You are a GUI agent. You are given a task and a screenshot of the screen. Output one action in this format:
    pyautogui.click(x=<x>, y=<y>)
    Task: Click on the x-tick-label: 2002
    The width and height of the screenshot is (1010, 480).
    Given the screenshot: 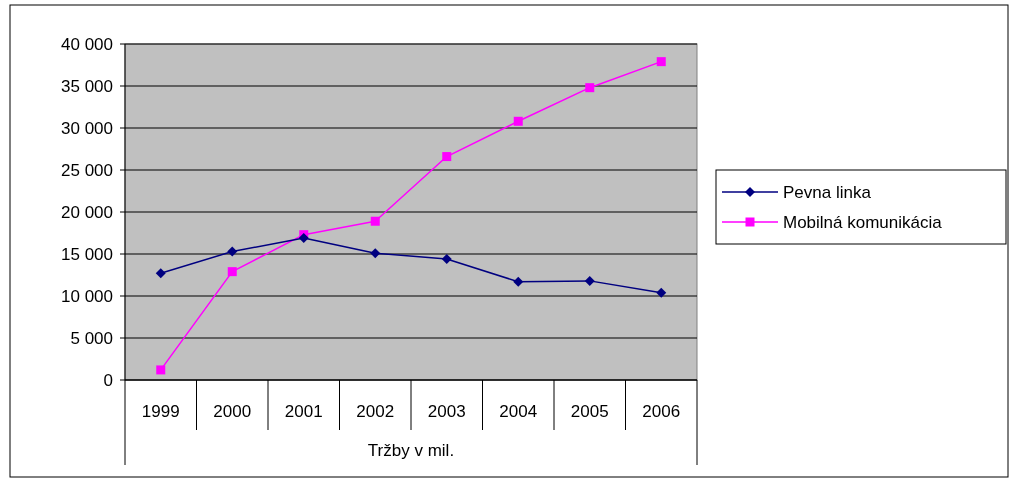 What is the action you would take?
    pyautogui.click(x=375, y=411)
    